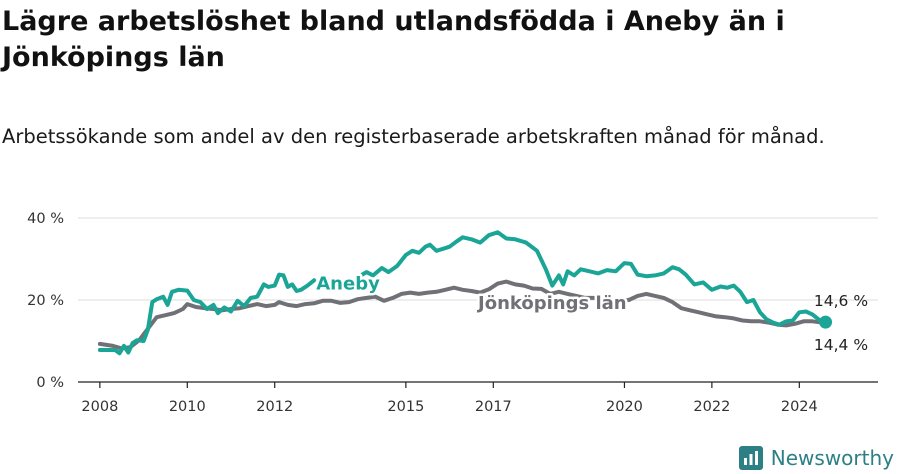 The image size is (900, 474). I want to click on end-point-marker, so click(826, 322).